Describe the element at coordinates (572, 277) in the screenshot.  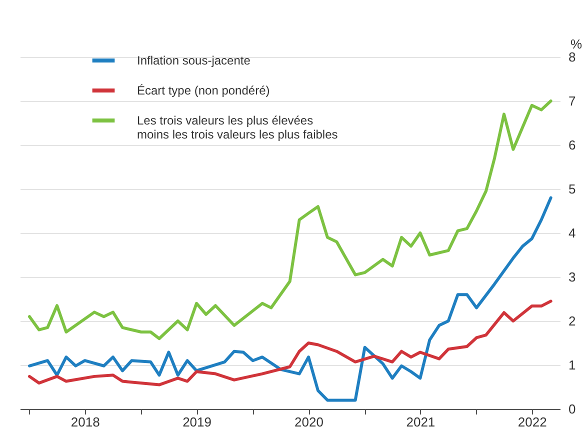
I see `y-tick-label: 3` at that location.